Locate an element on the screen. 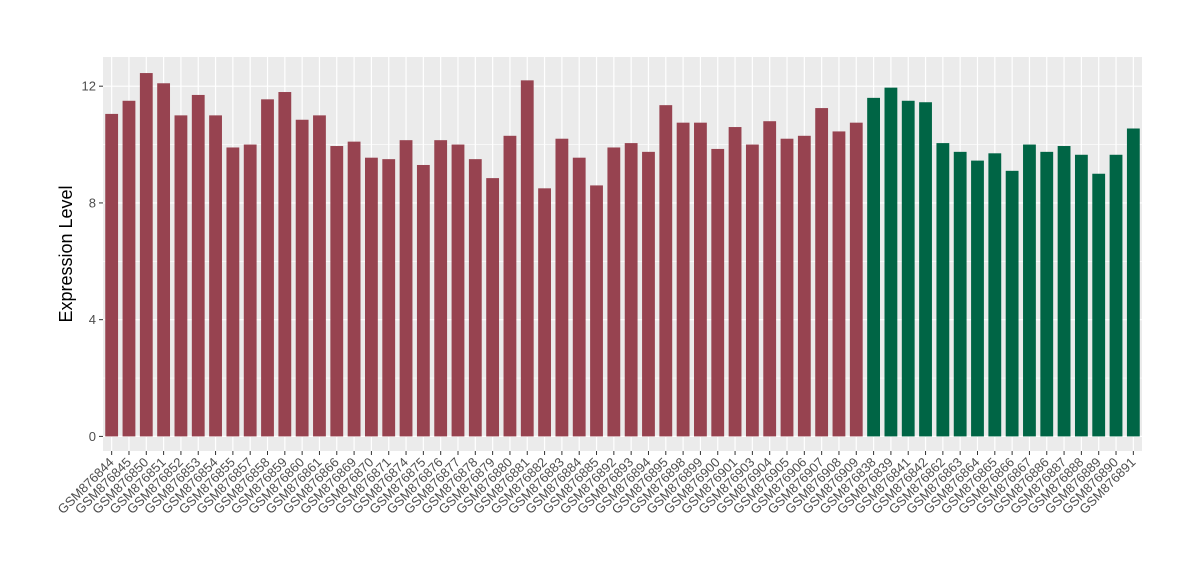 This screenshot has height=580, width=1200. bar-GSM876863 is located at coordinates (960, 294).